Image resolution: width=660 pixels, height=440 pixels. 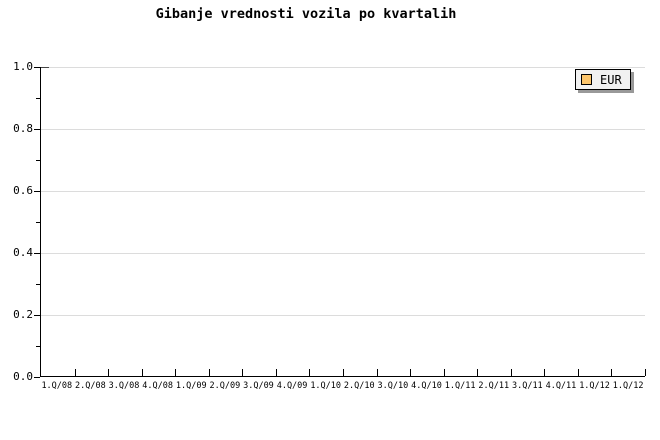 What do you see at coordinates (527, 386) in the screenshot?
I see `x-tick-label: 3.Q/11` at bounding box center [527, 386].